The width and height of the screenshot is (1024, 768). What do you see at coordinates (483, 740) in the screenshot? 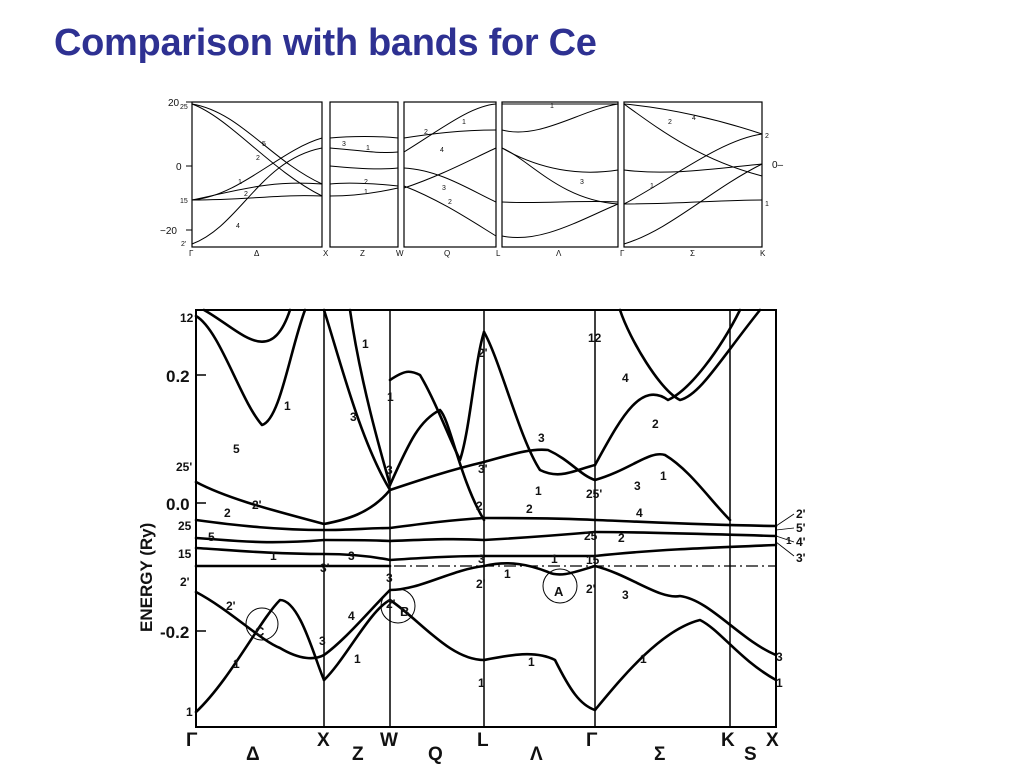
I see `k-label-l: L` at bounding box center [483, 740].